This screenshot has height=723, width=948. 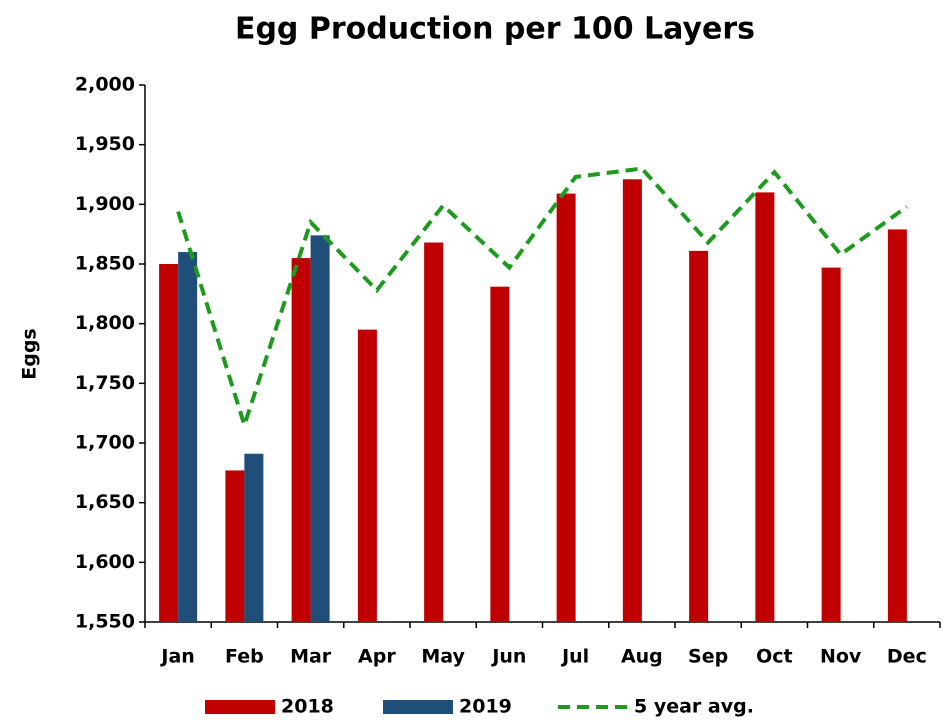 I want to click on y-tick-label: 1,750, so click(x=105, y=383).